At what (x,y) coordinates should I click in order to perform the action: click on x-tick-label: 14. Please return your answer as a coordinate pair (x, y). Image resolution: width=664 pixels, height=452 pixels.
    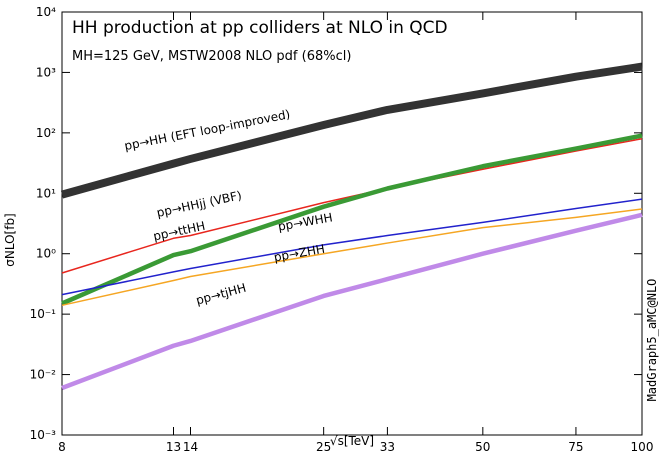
    Looking at the image, I should click on (190, 446).